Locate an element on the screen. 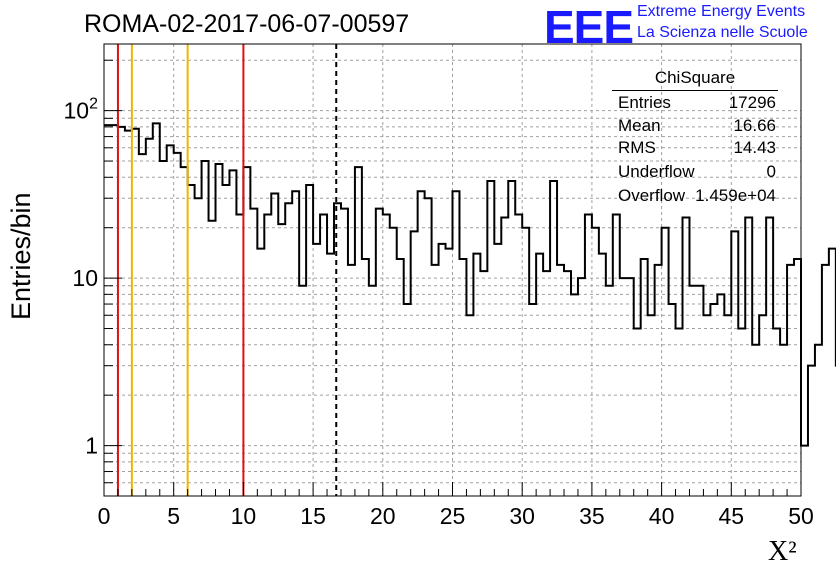  stats-divider is located at coordinates (695, 90).